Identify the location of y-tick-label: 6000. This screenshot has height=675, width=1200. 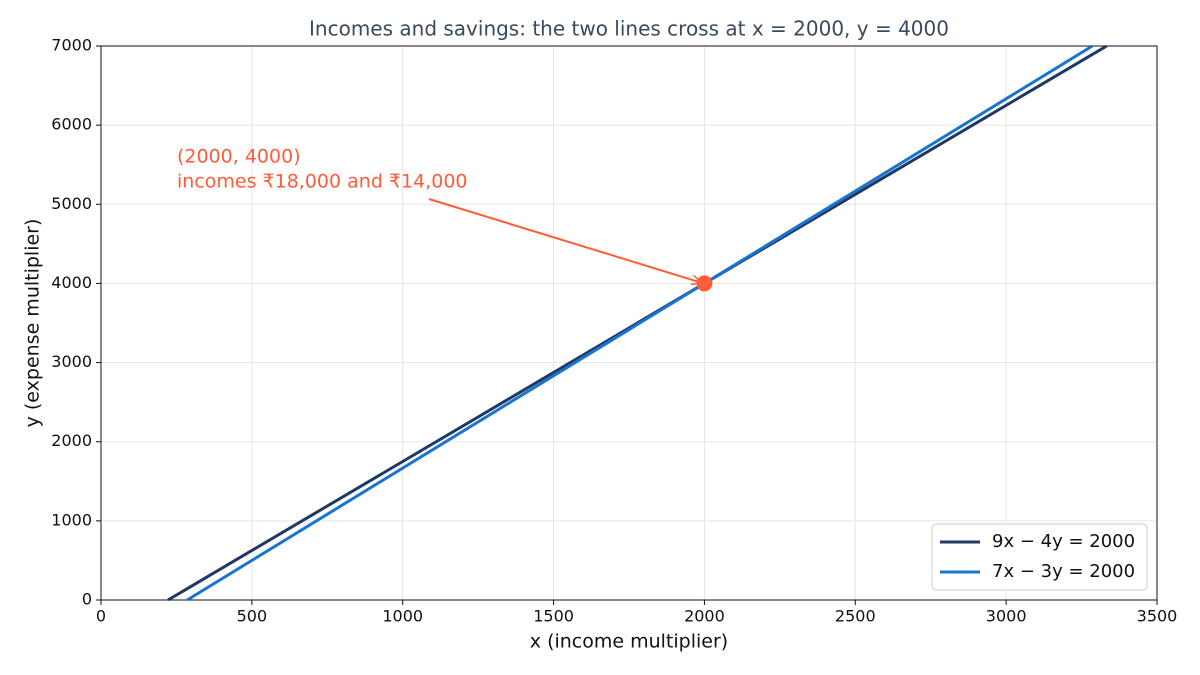
(71, 124).